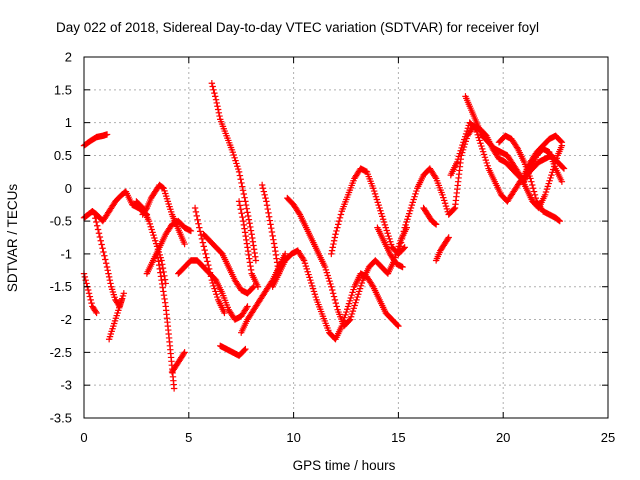 This screenshot has width=640, height=480. Describe the element at coordinates (61, 286) in the screenshot. I see `y-tick-label: -1.5` at that location.